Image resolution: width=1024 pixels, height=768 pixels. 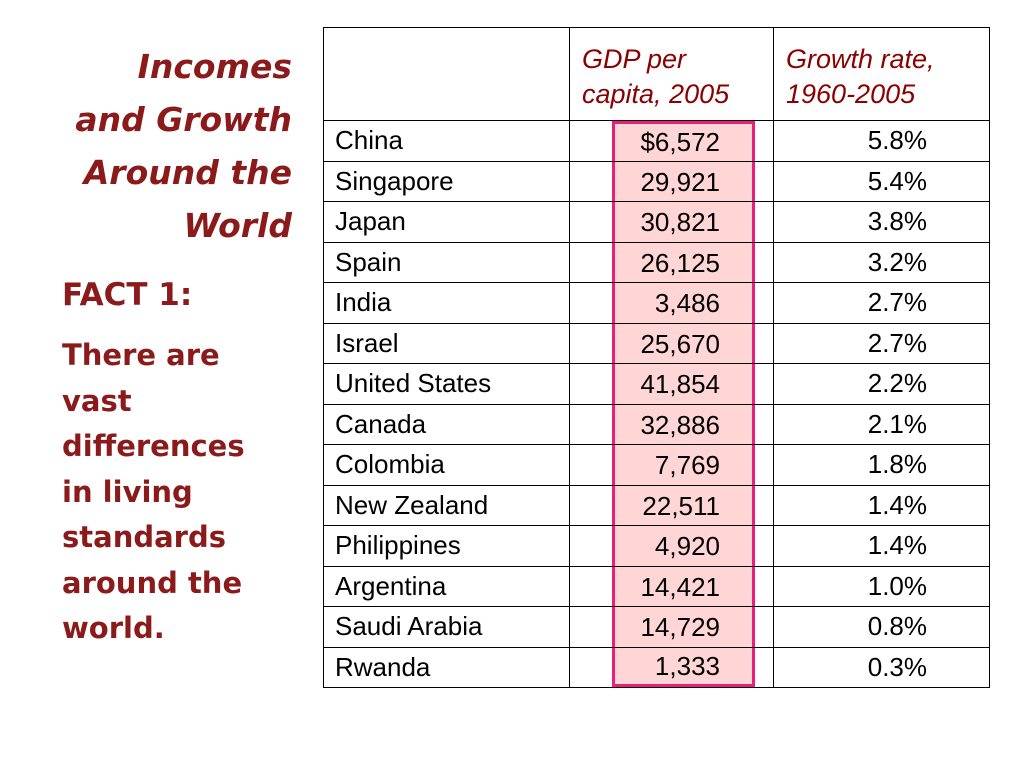 What do you see at coordinates (446, 343) in the screenshot?
I see `cell-country: Israel` at bounding box center [446, 343].